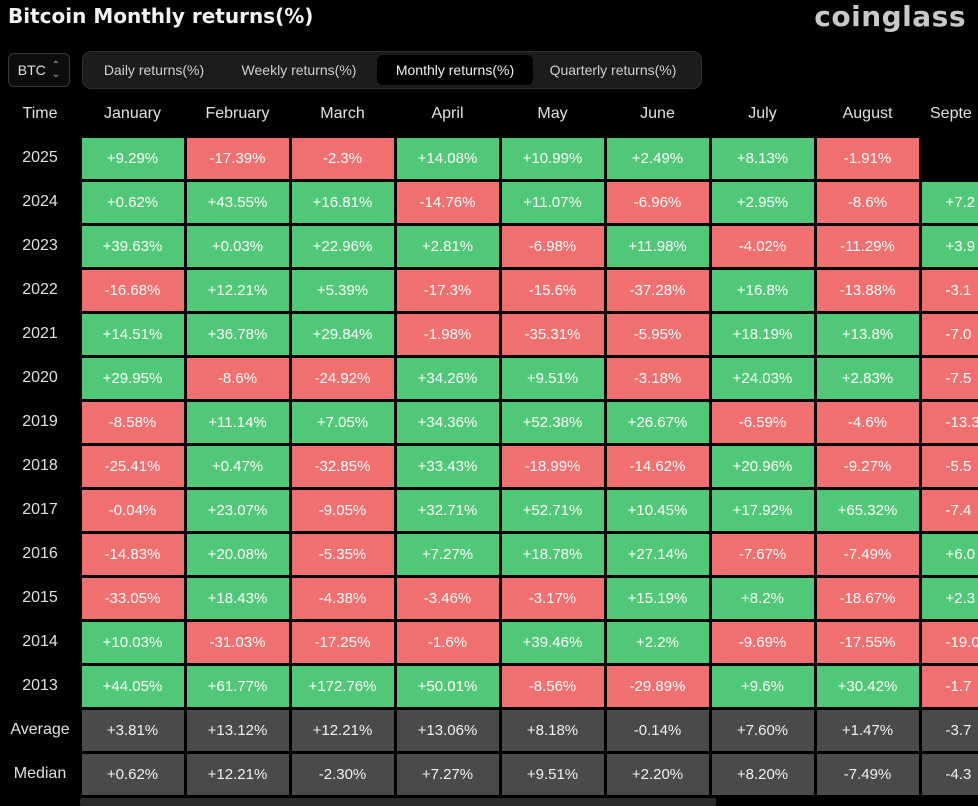  What do you see at coordinates (132, 158) in the screenshot?
I see `return-cell: +9.29%` at bounding box center [132, 158].